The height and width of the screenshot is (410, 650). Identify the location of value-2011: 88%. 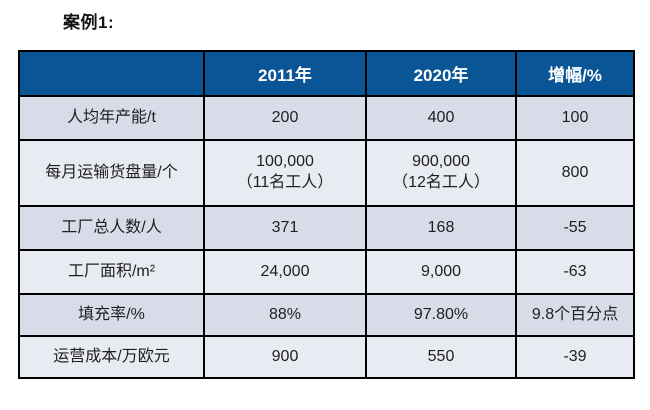
(285, 315).